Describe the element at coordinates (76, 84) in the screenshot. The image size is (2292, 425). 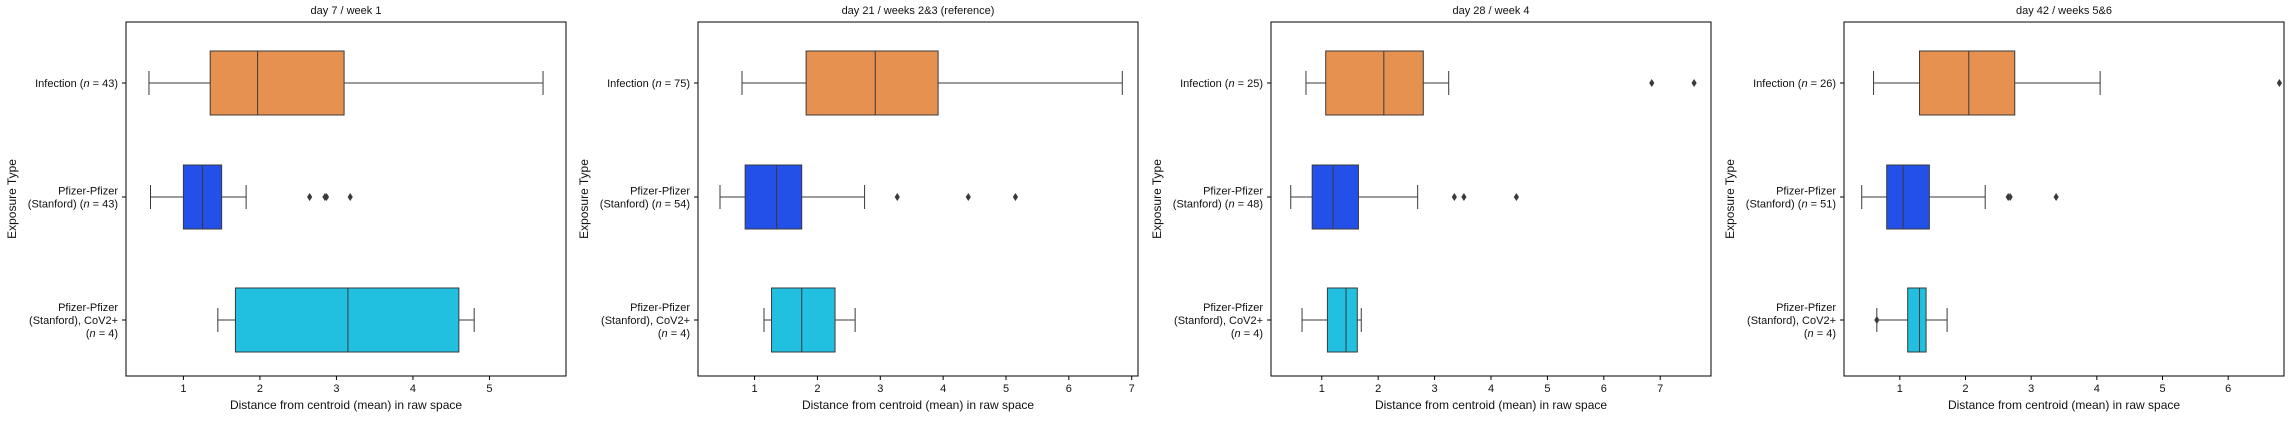
I see `y-tick-label: Infection (n = 43)` at that location.